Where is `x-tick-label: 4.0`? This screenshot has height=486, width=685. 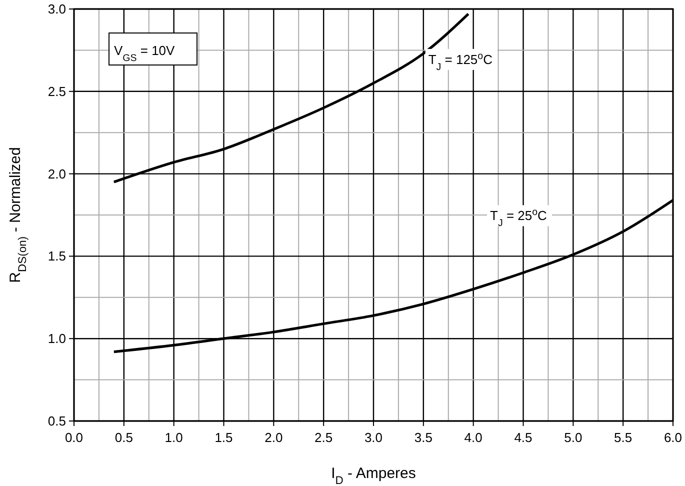 x-tick-label: 4.0 is located at coordinates (473, 437).